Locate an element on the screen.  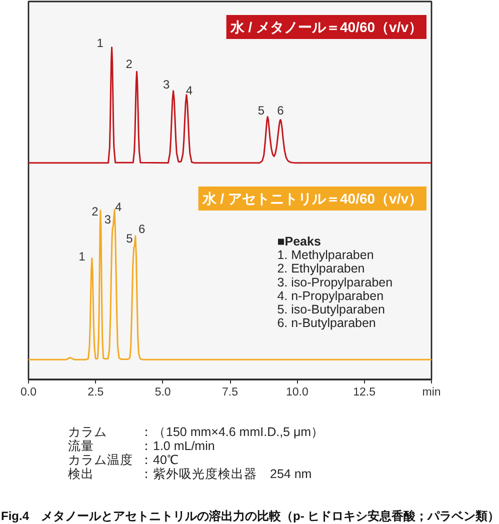
x-tick-label: 12.5 is located at coordinates (364, 392).